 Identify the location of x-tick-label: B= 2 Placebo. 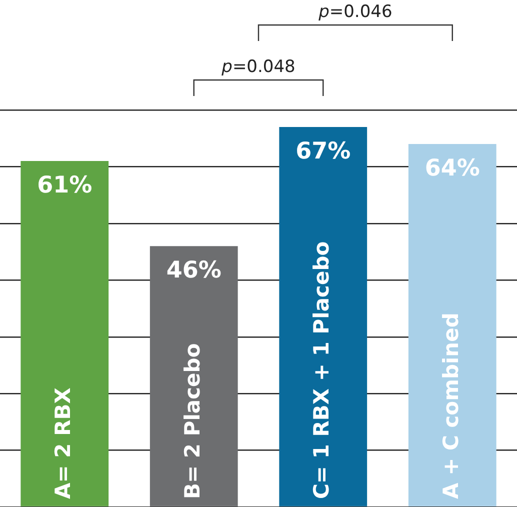
(192, 421).